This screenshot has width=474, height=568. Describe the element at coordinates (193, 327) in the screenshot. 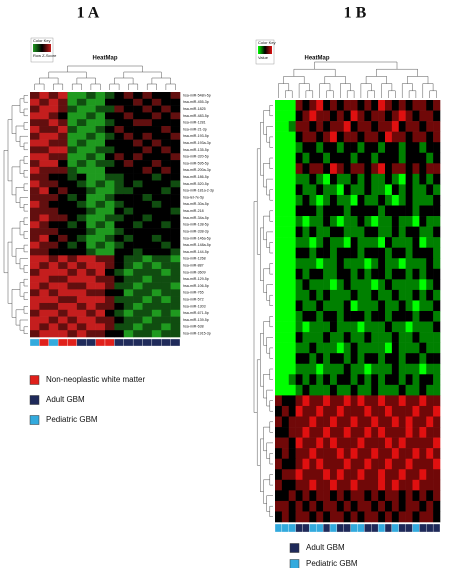

I see `row-label: hsa-miR-638` at that location.